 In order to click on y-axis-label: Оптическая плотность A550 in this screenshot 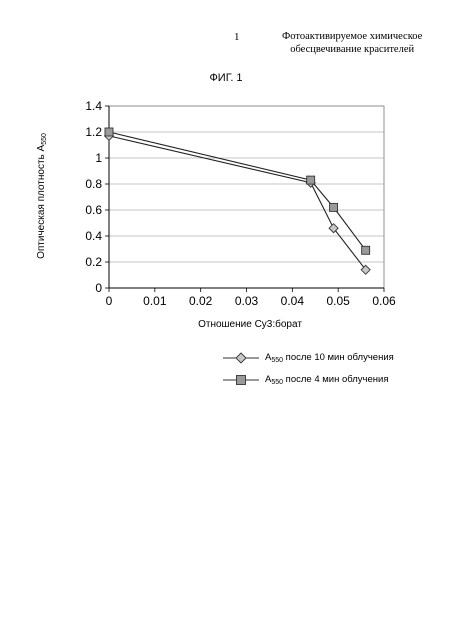, I will do `click(42, 196)`.